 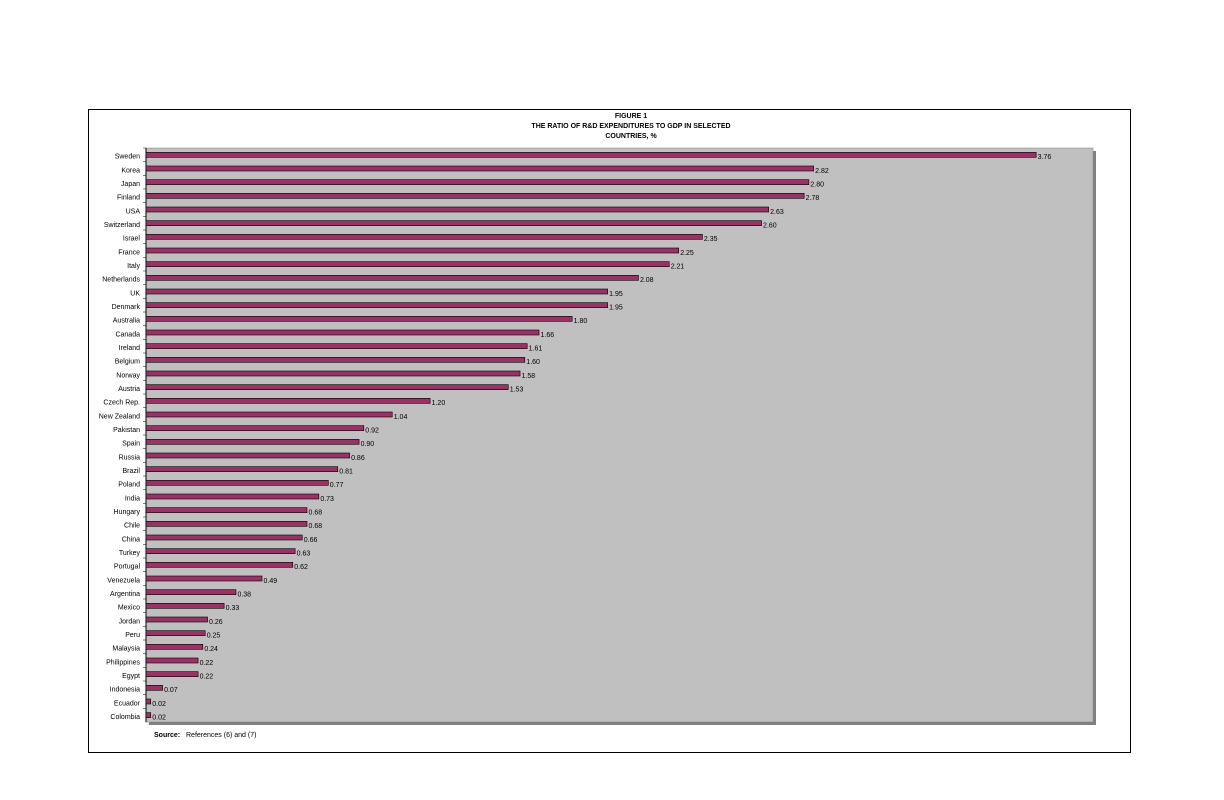 What do you see at coordinates (533, 362) in the screenshot?
I see `value-label: 1.60` at bounding box center [533, 362].